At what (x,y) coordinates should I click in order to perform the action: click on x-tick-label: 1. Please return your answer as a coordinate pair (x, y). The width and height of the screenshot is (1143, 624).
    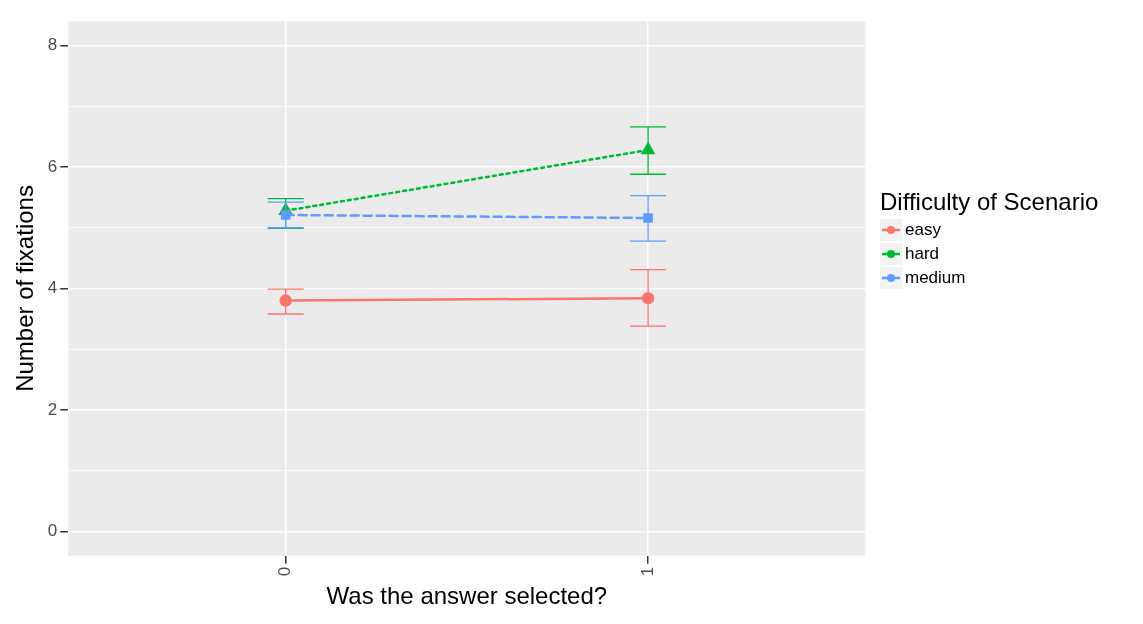
    Looking at the image, I should click on (647, 571).